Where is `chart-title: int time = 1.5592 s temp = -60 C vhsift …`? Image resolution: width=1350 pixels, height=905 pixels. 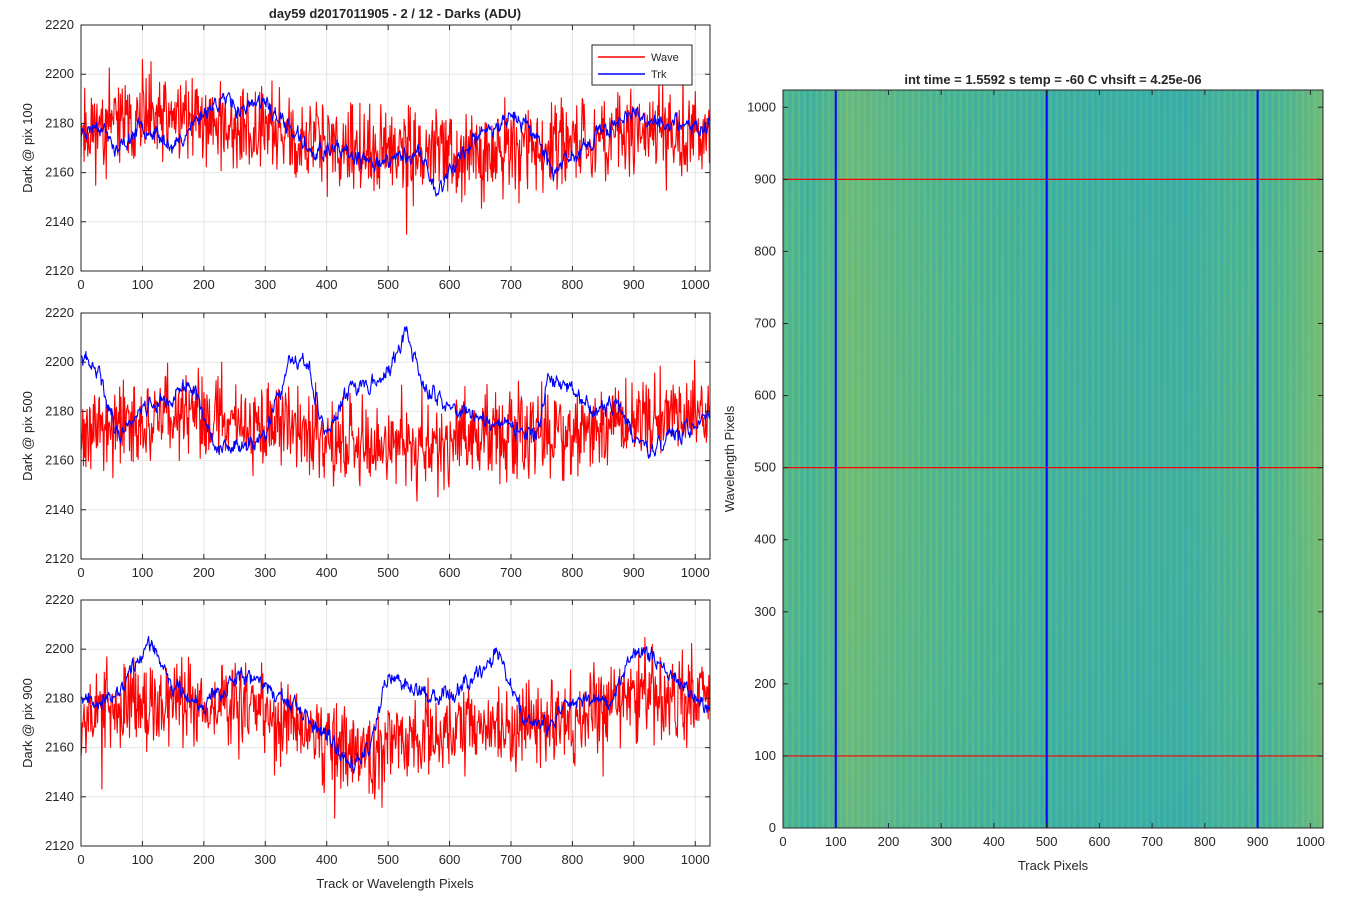
chart-title: int time = 1.5592 s temp = -60 C vhsift … is located at coordinates (1052, 79).